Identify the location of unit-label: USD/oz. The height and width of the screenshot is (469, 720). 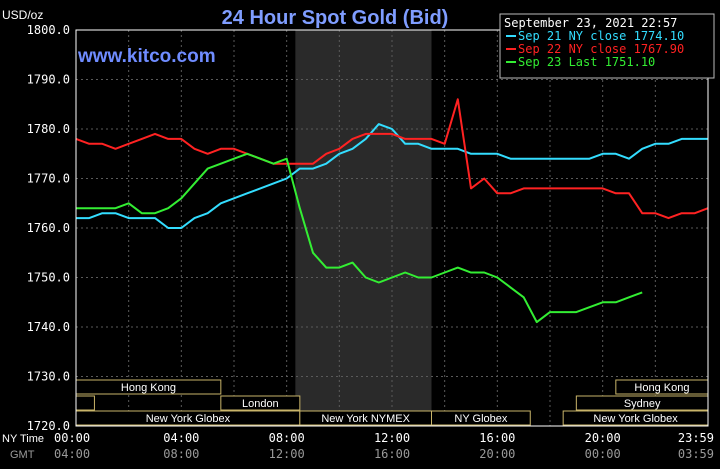
(22, 15).